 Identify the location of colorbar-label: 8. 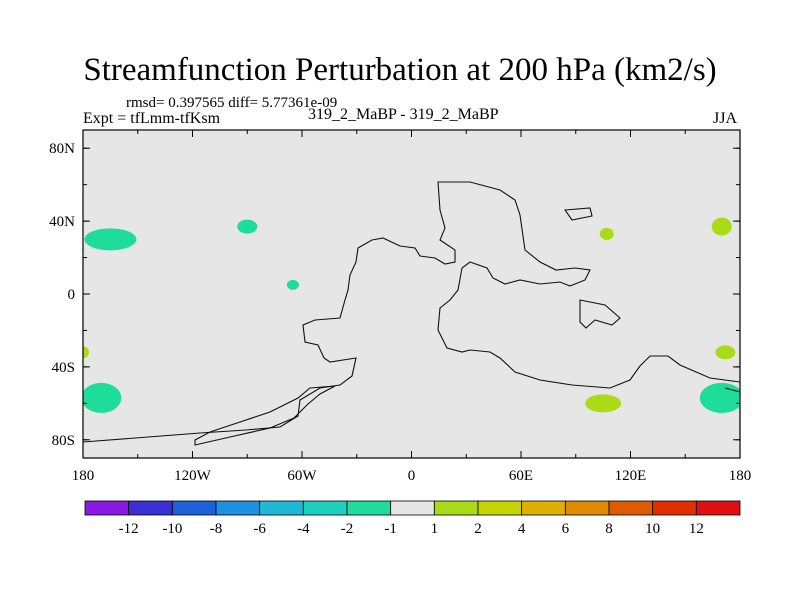
(609, 529).